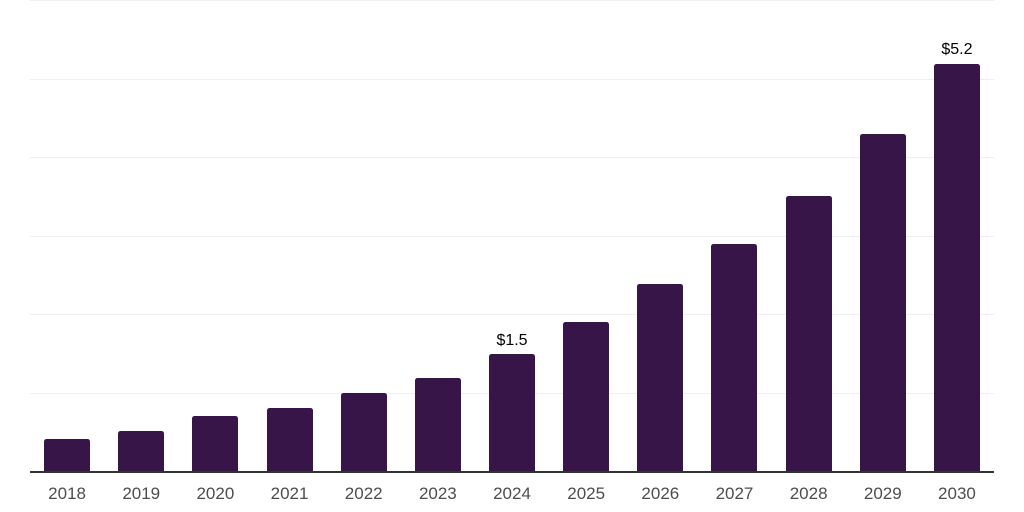 Image resolution: width=1024 pixels, height=512 pixels. I want to click on bar-2023, so click(437, 424).